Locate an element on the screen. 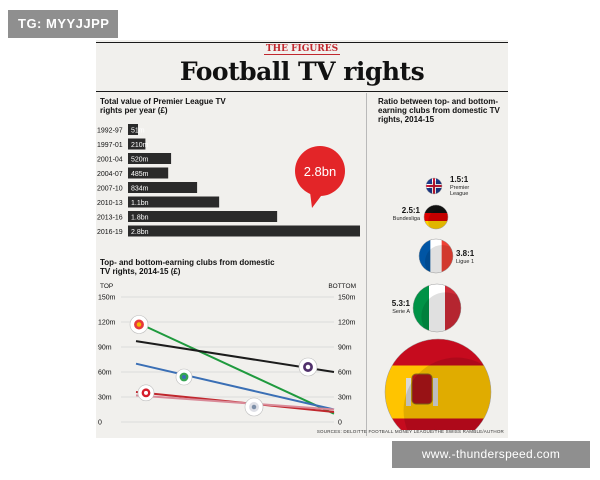 This screenshot has width=600, height=480. bundesliga-logo-icon is located at coordinates (146, 393).